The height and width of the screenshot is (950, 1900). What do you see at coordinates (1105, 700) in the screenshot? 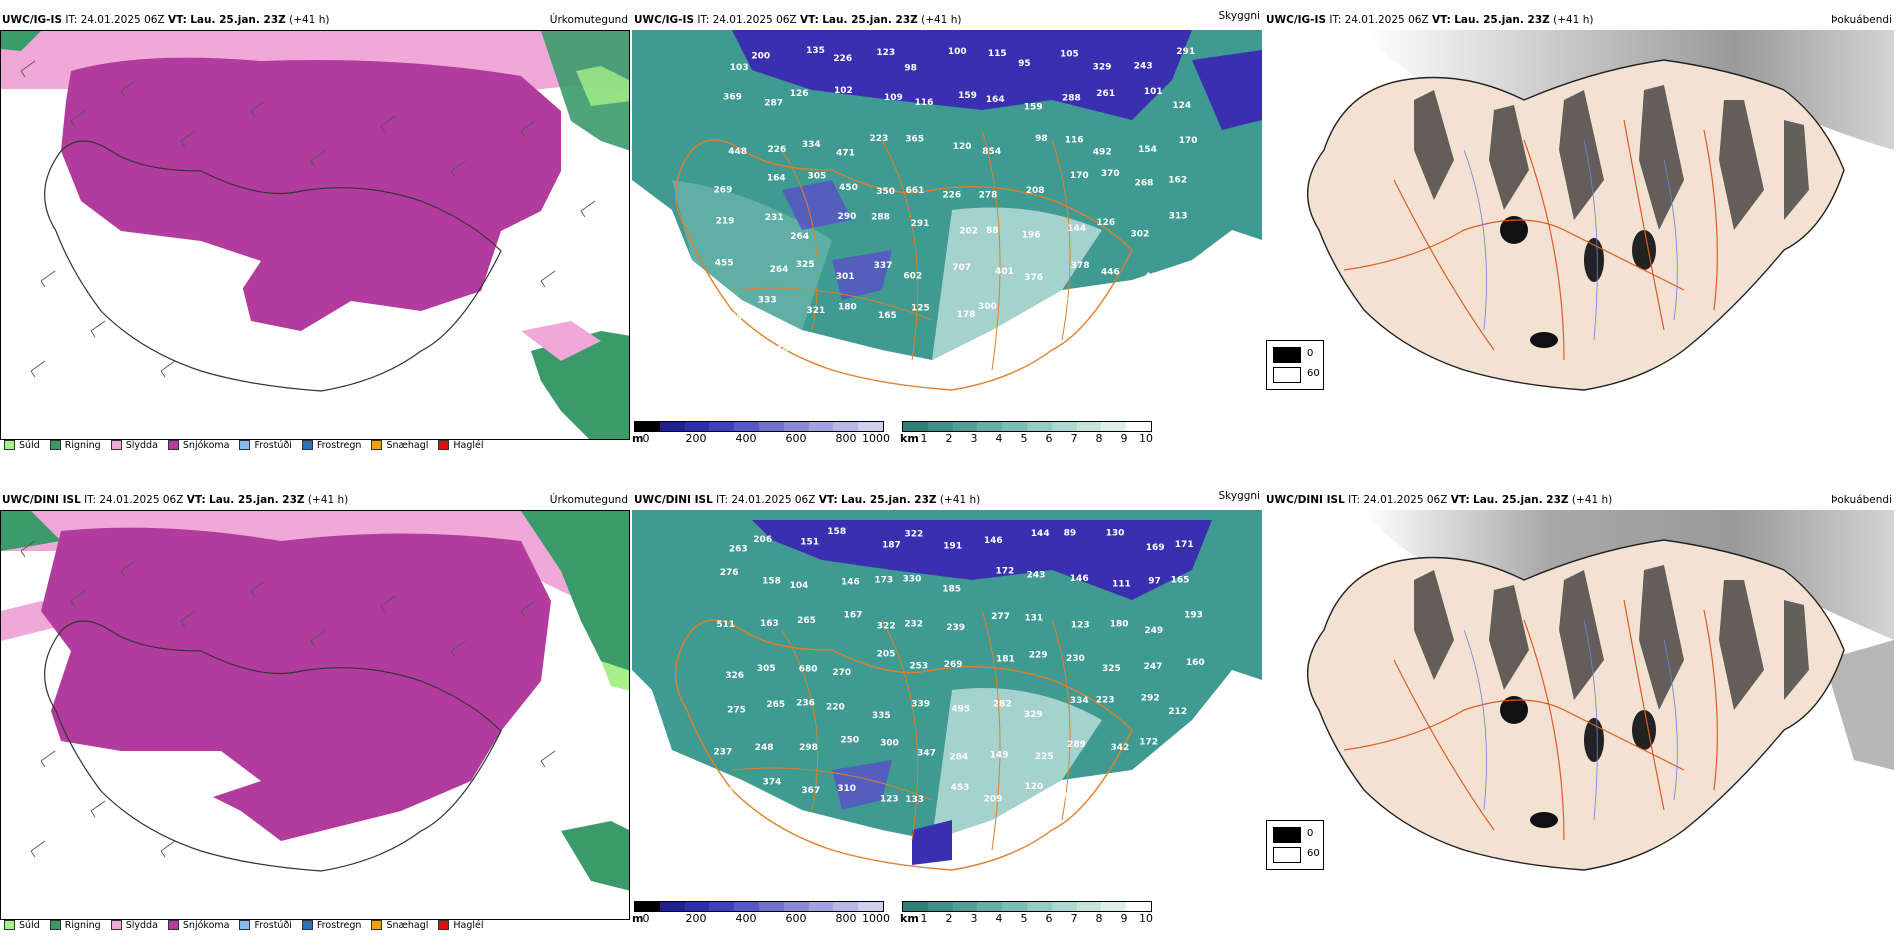
I see `cloud-base-value: 223` at bounding box center [1105, 700].